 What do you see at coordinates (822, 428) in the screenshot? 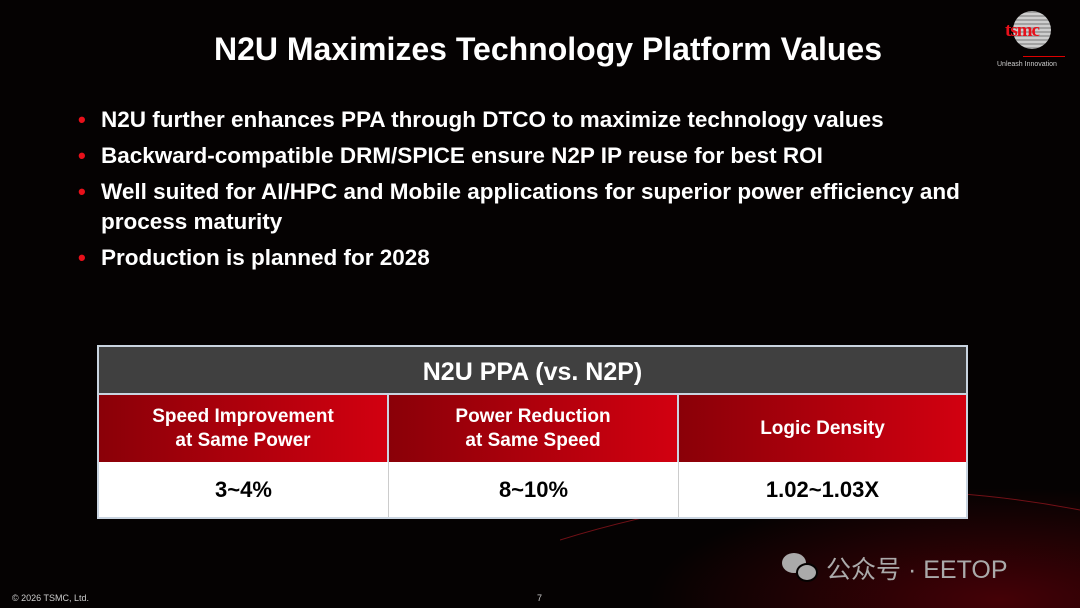
I see `header-density: Logic Density` at bounding box center [822, 428].